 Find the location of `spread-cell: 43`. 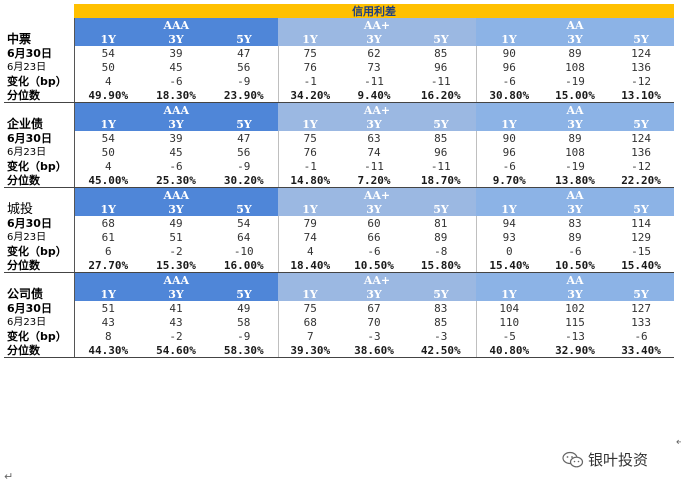

spread-cell: 43 is located at coordinates (107, 322).